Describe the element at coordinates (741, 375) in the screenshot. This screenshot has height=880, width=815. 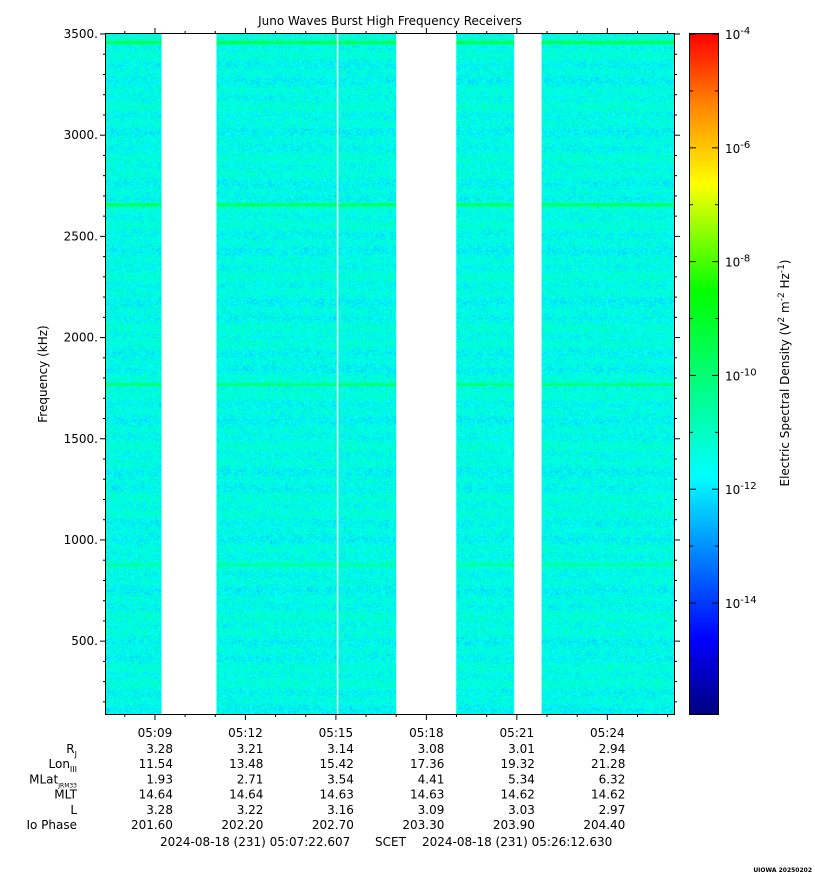
I see `colorbar-tick-label: 10⁻¹⁰` at that location.